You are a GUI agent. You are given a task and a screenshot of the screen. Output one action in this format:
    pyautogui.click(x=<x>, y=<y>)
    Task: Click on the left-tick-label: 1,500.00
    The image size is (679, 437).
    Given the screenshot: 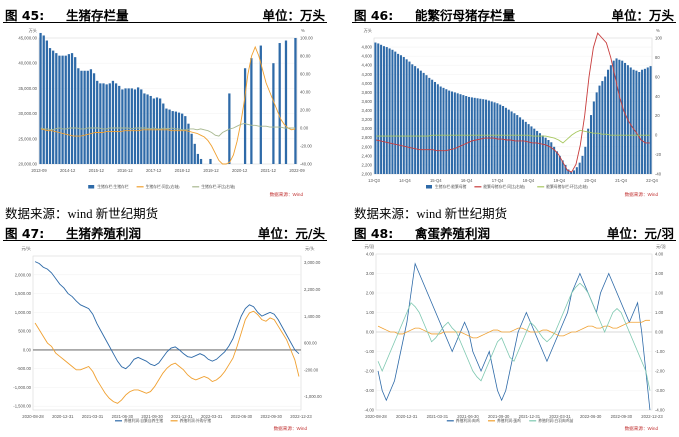 What is the action you would take?
    pyautogui.click(x=23, y=293)
    